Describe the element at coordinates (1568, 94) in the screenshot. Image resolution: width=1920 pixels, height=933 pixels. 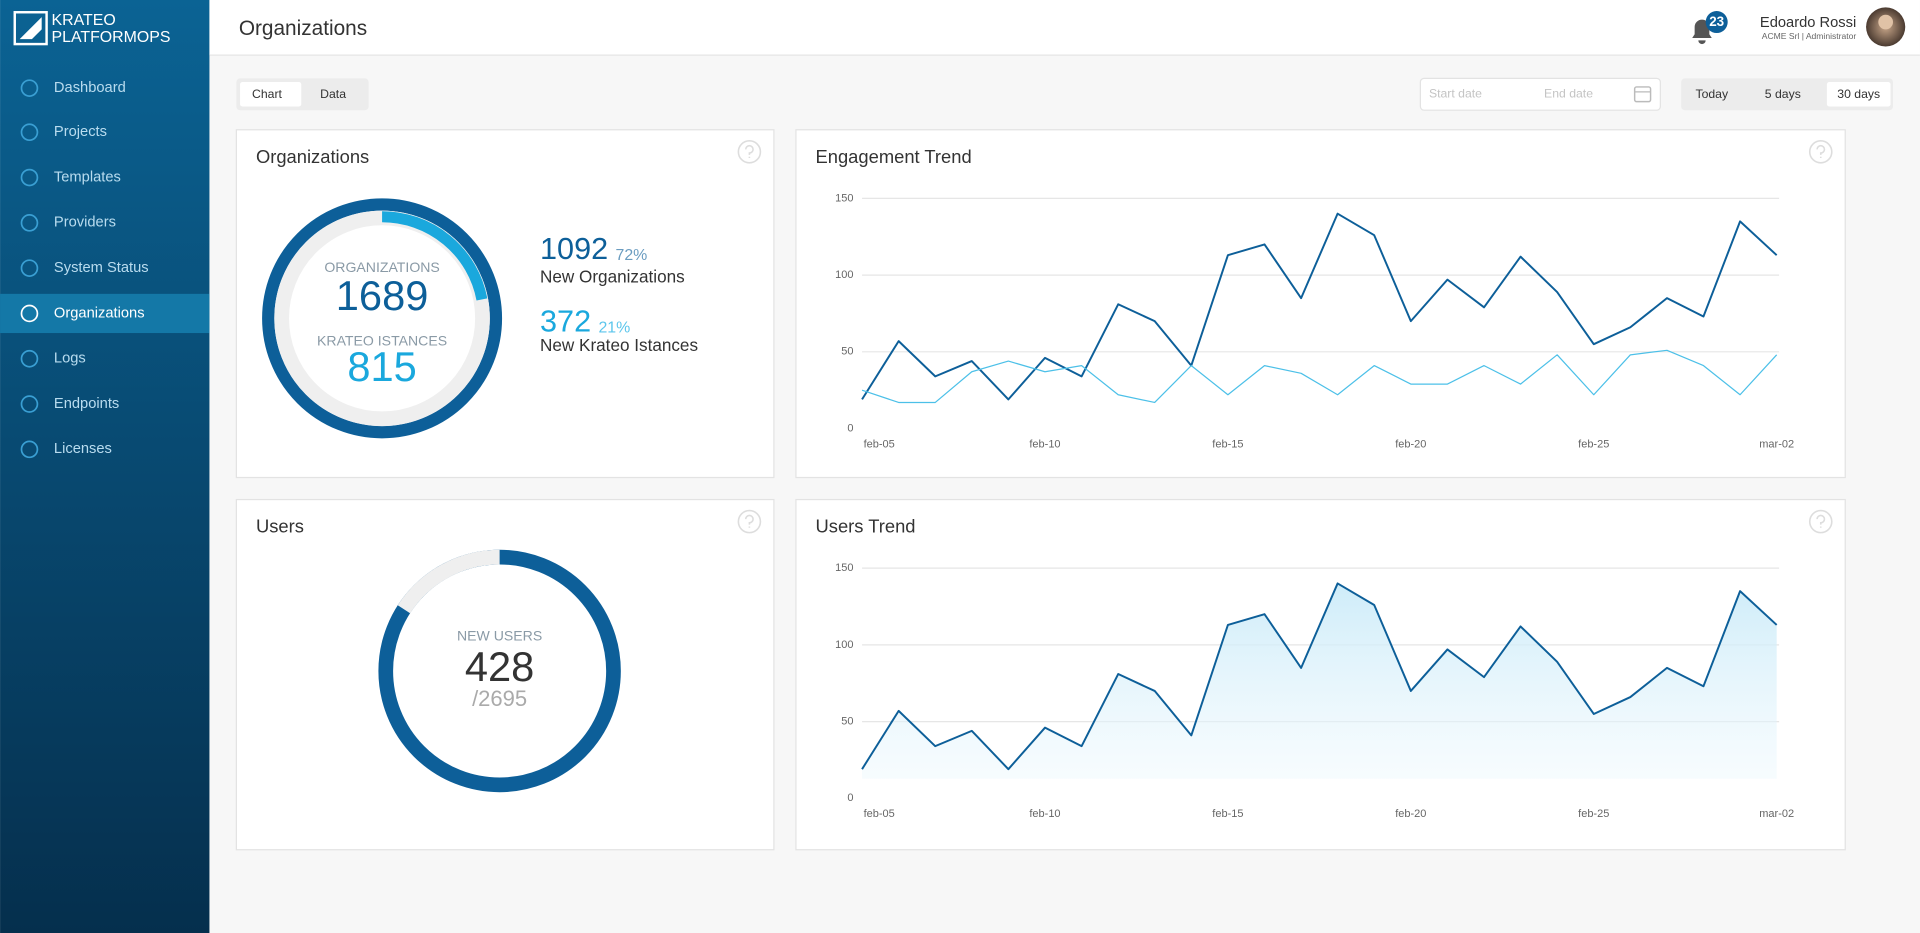
I see `end-date: End date` at that location.